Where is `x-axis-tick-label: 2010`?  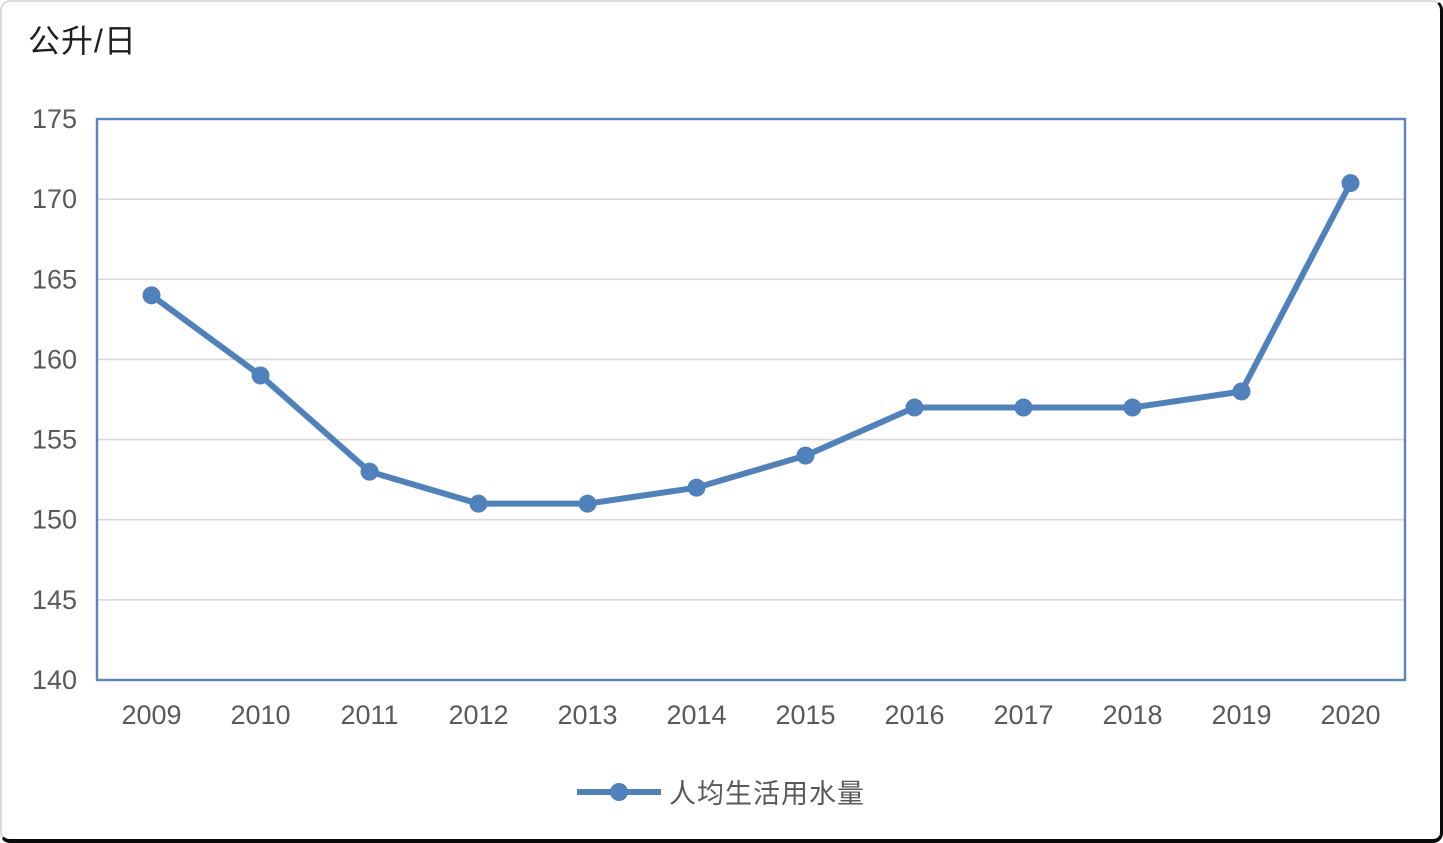 x-axis-tick-label: 2010 is located at coordinates (260, 715).